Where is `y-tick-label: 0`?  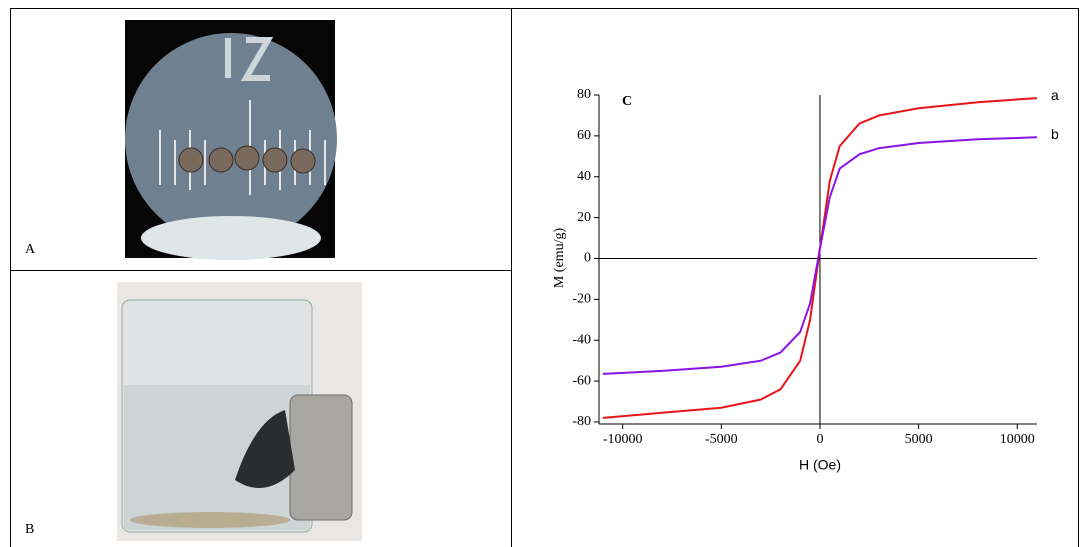 y-tick-label: 0 is located at coordinates (587, 258).